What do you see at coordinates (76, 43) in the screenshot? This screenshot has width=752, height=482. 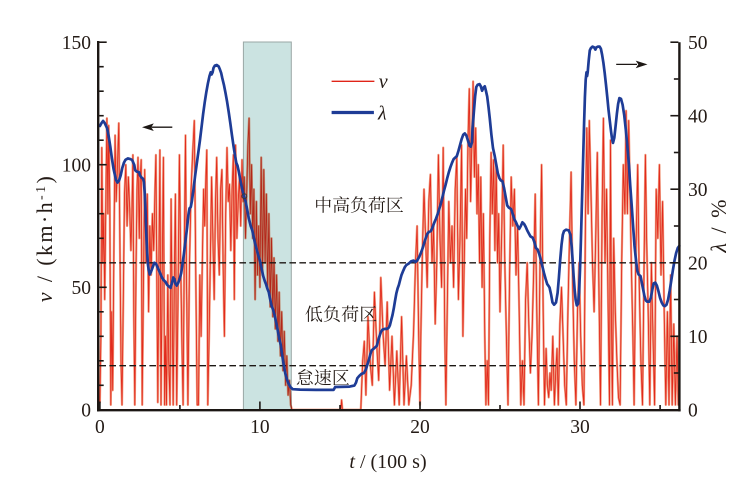 I see `svg-text: 150` at bounding box center [76, 43].